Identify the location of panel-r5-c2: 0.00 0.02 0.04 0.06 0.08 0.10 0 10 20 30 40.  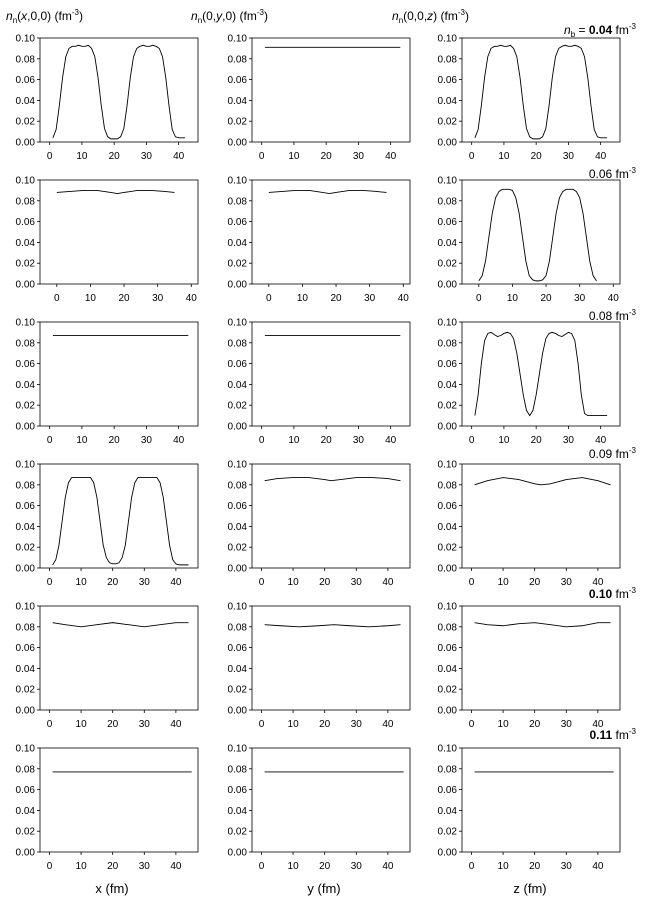
(529, 808).